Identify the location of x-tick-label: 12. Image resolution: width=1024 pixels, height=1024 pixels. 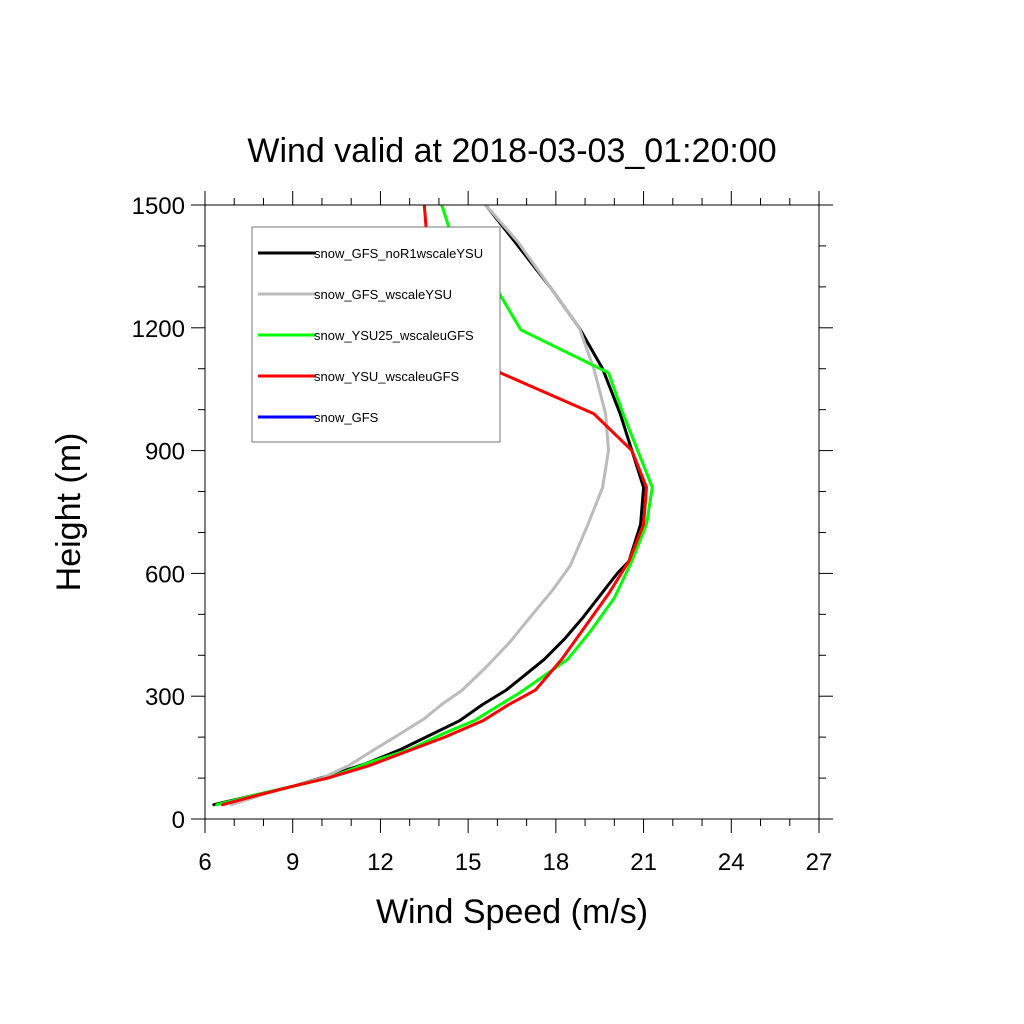
(380, 862).